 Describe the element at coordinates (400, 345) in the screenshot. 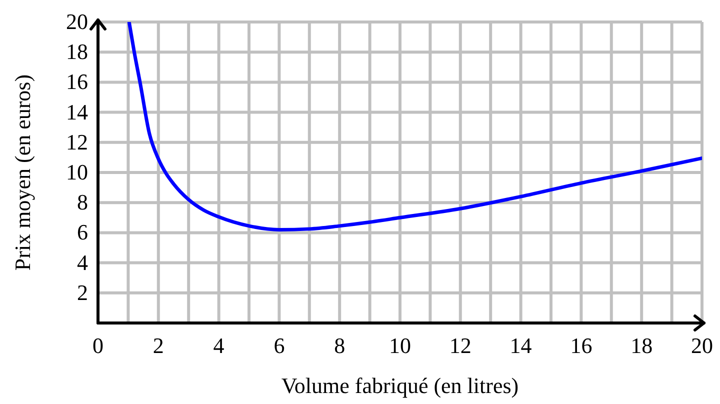

I see `x-tick-label: 10` at that location.